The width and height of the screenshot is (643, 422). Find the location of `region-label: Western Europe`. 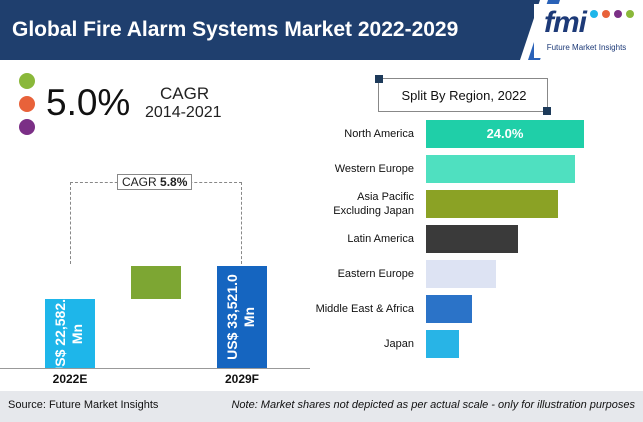

region-label: Western Europe is located at coordinates (374, 169).